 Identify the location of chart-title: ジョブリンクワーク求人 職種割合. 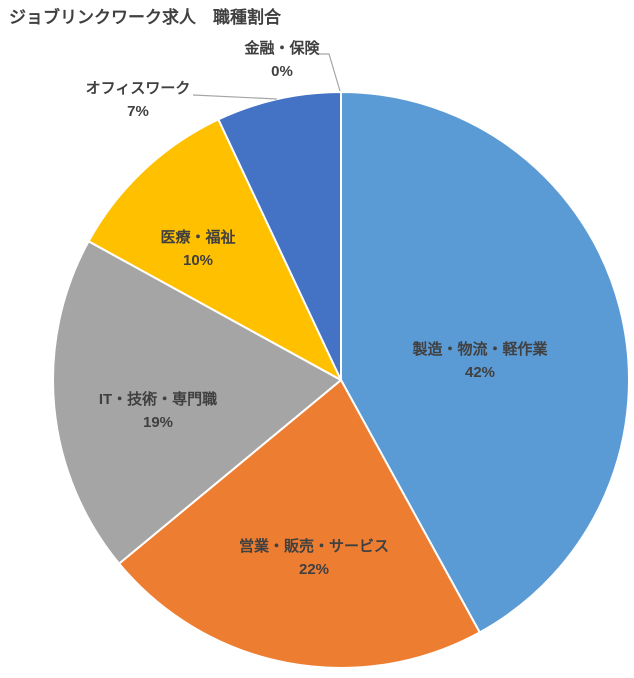
(145, 17).